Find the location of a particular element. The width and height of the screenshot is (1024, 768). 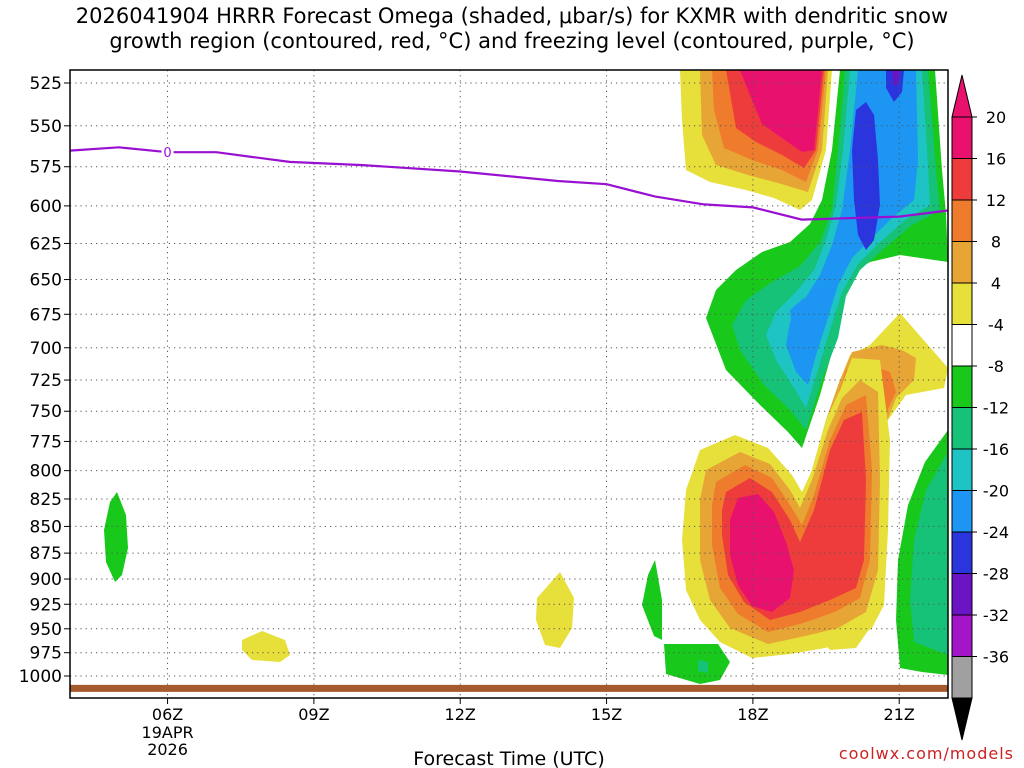

colorbar-label-6: -8 is located at coordinates (996, 366).